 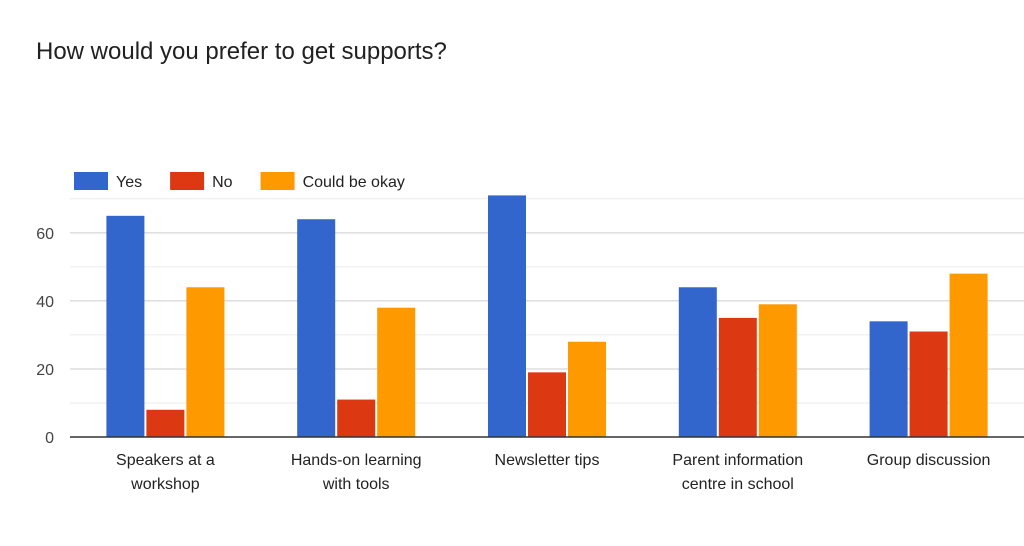 What do you see at coordinates (49, 438) in the screenshot?
I see `y-tick-label: 0` at bounding box center [49, 438].